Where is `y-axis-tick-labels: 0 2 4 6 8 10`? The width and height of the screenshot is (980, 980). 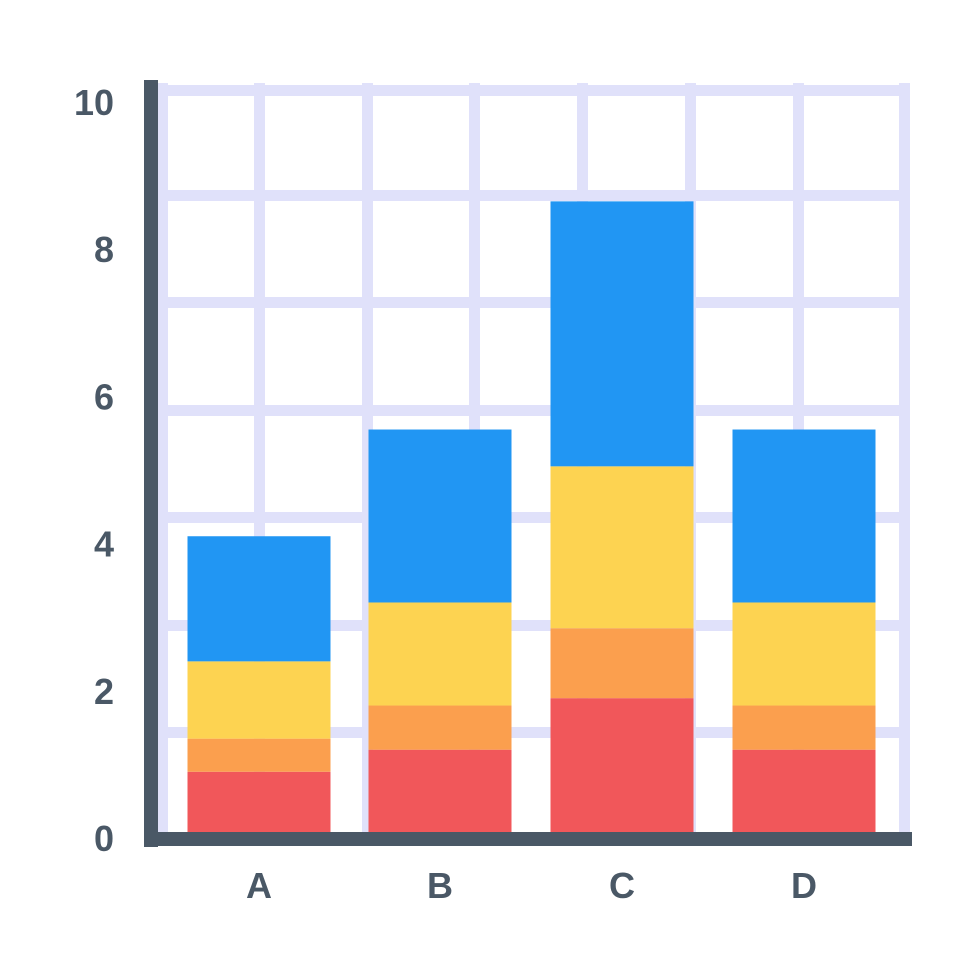 y-axis-tick-labels: 0 2 4 6 8 10 is located at coordinates (94, 470).